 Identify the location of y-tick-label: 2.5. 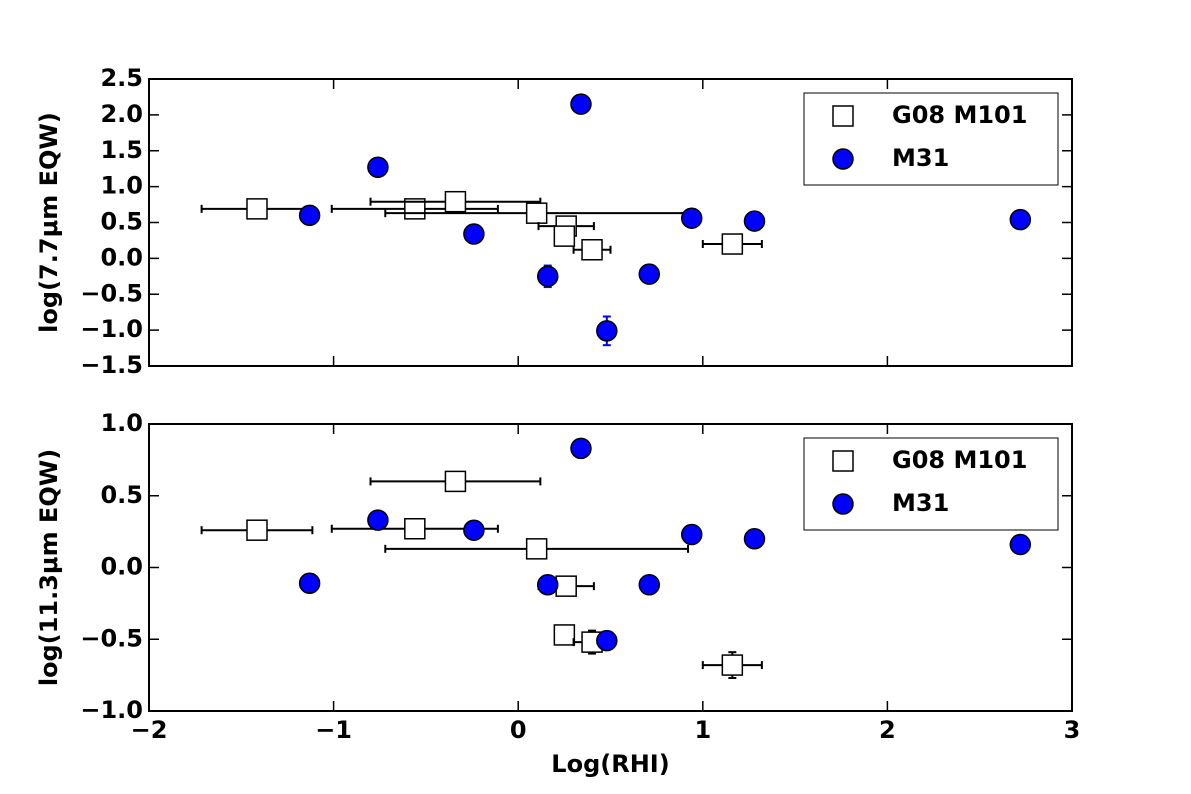
(121, 78).